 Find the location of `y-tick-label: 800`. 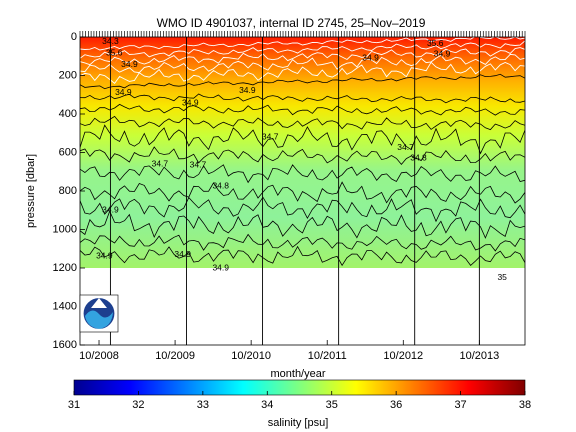

y-tick-label: 800 is located at coordinates (68, 191).